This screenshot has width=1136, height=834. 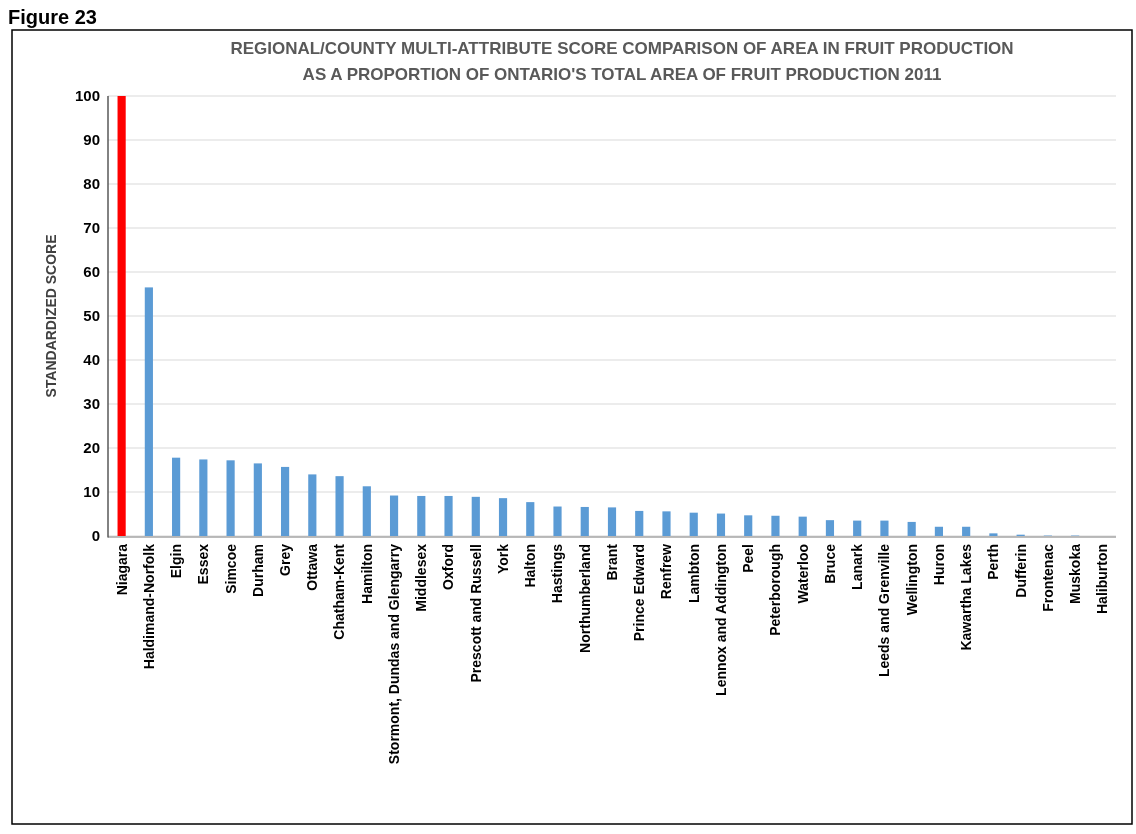 What do you see at coordinates (639, 593) in the screenshot?
I see `x-tick-label: Prince Edward` at bounding box center [639, 593].